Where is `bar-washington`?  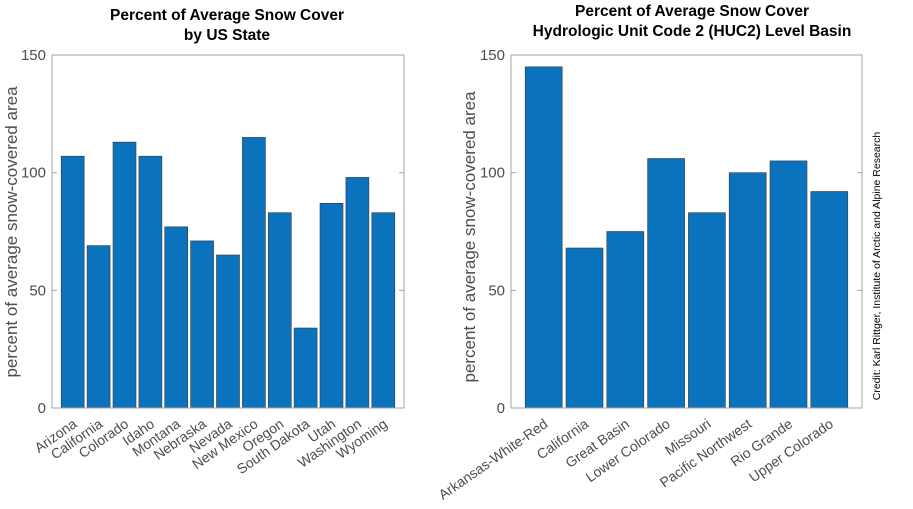 bar-washington is located at coordinates (357, 293).